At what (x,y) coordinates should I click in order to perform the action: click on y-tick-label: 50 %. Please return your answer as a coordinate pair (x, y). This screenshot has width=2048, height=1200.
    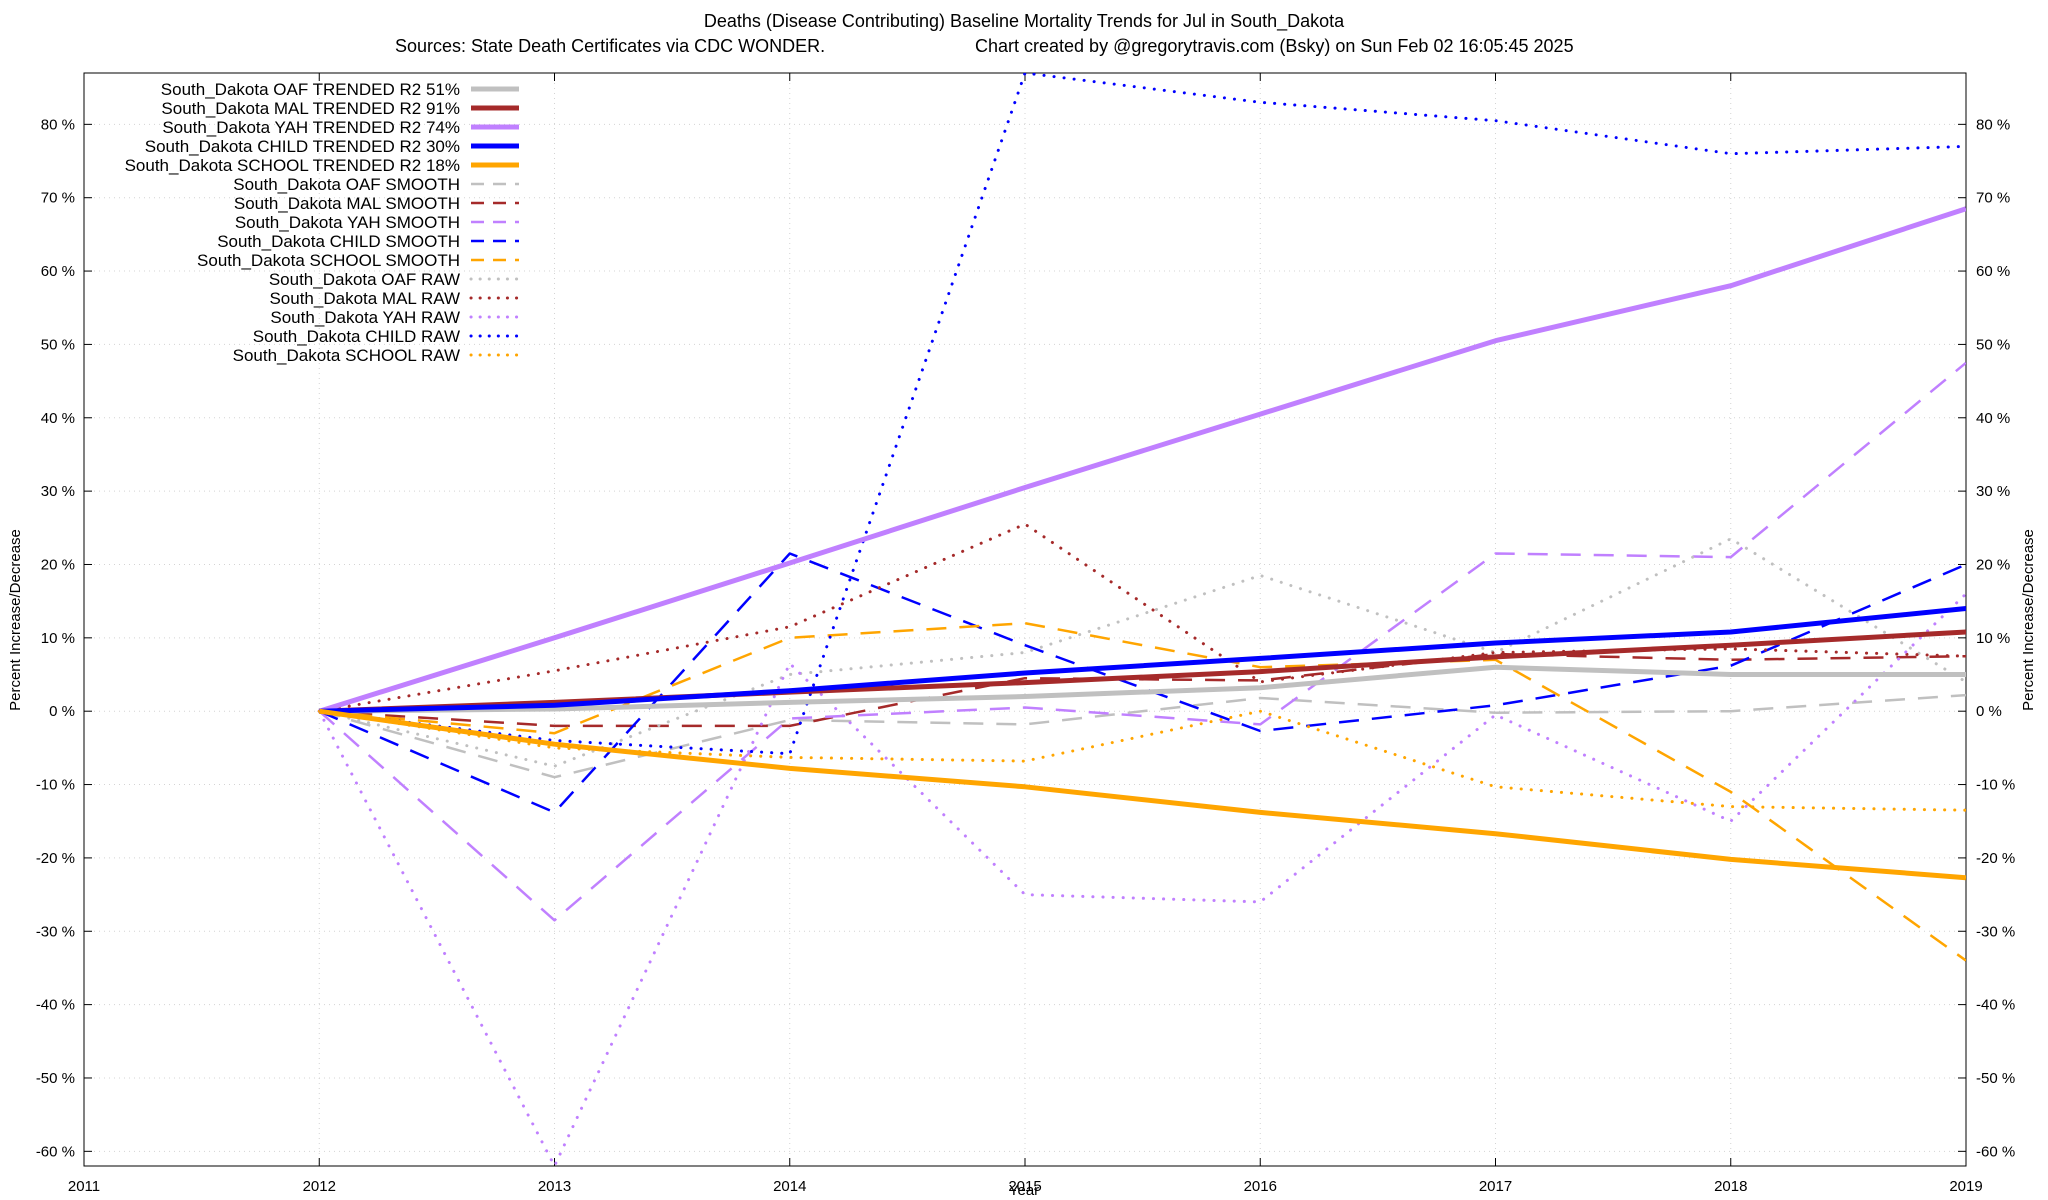
    Looking at the image, I should click on (58, 344).